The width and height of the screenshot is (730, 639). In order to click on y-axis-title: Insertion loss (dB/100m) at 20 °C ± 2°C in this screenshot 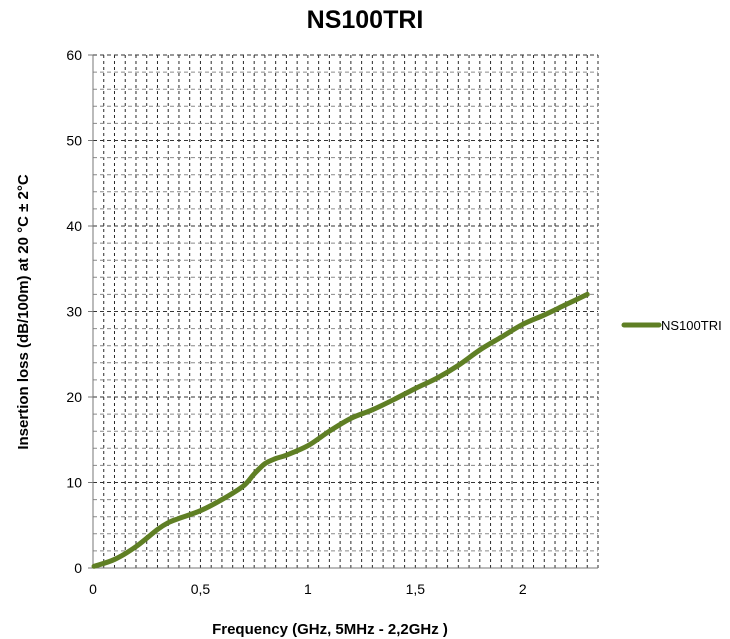, I will do `click(23, 311)`.